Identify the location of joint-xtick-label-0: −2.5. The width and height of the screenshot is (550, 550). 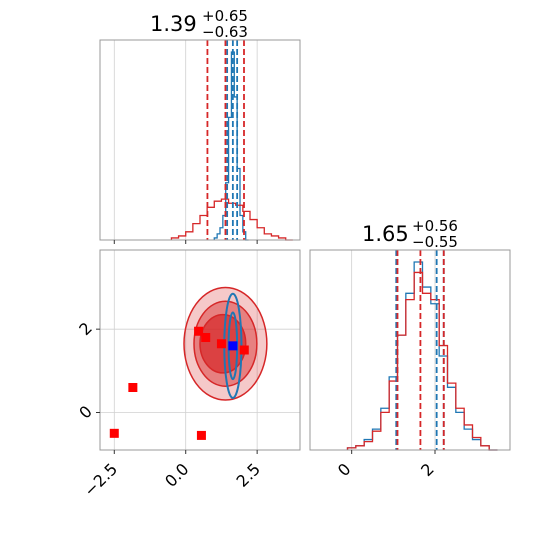
(100, 479).